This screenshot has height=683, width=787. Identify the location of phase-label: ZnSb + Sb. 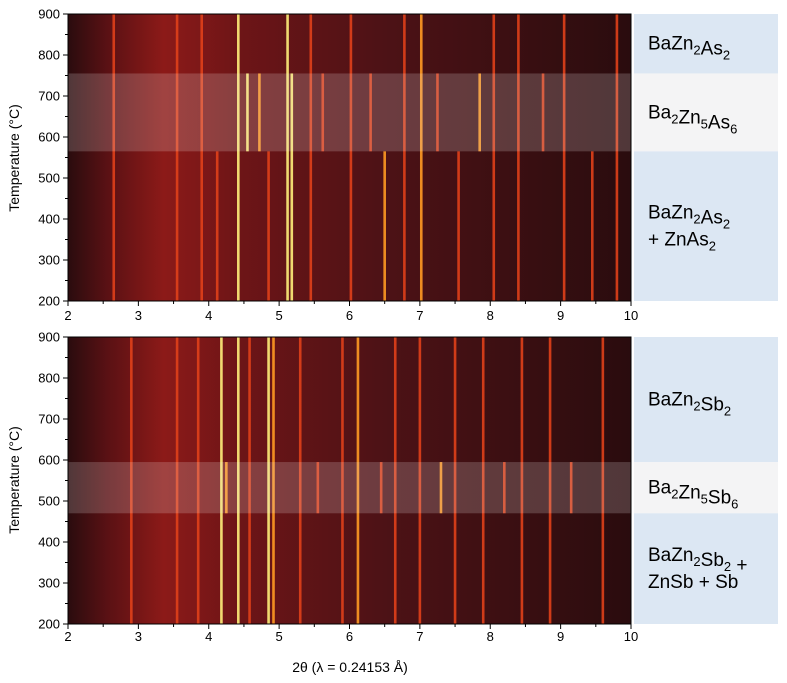
(693, 582).